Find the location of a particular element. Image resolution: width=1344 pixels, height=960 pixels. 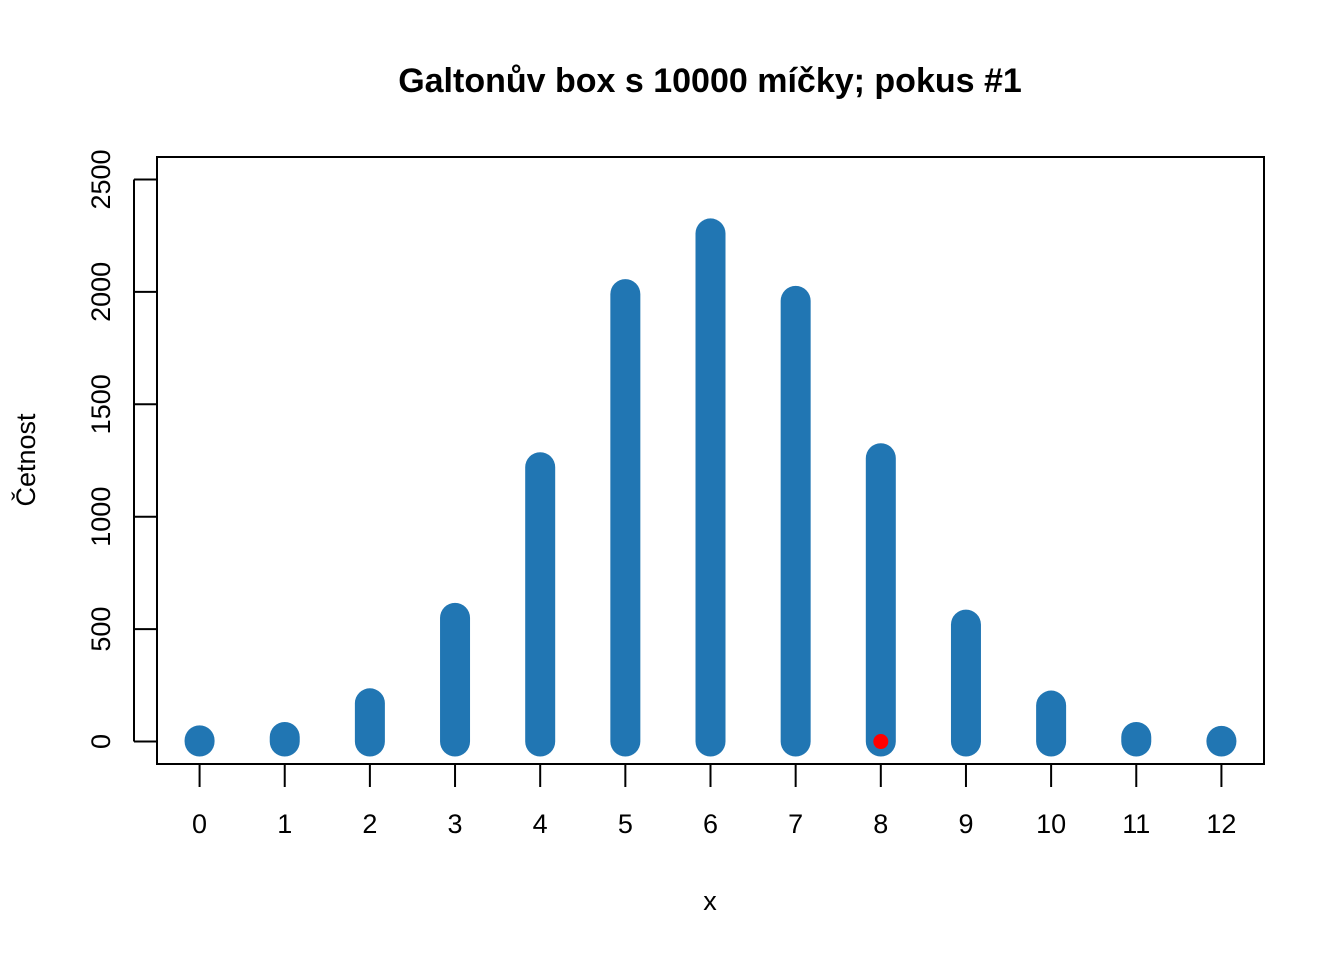

x-tick-label: 7 is located at coordinates (795, 824).